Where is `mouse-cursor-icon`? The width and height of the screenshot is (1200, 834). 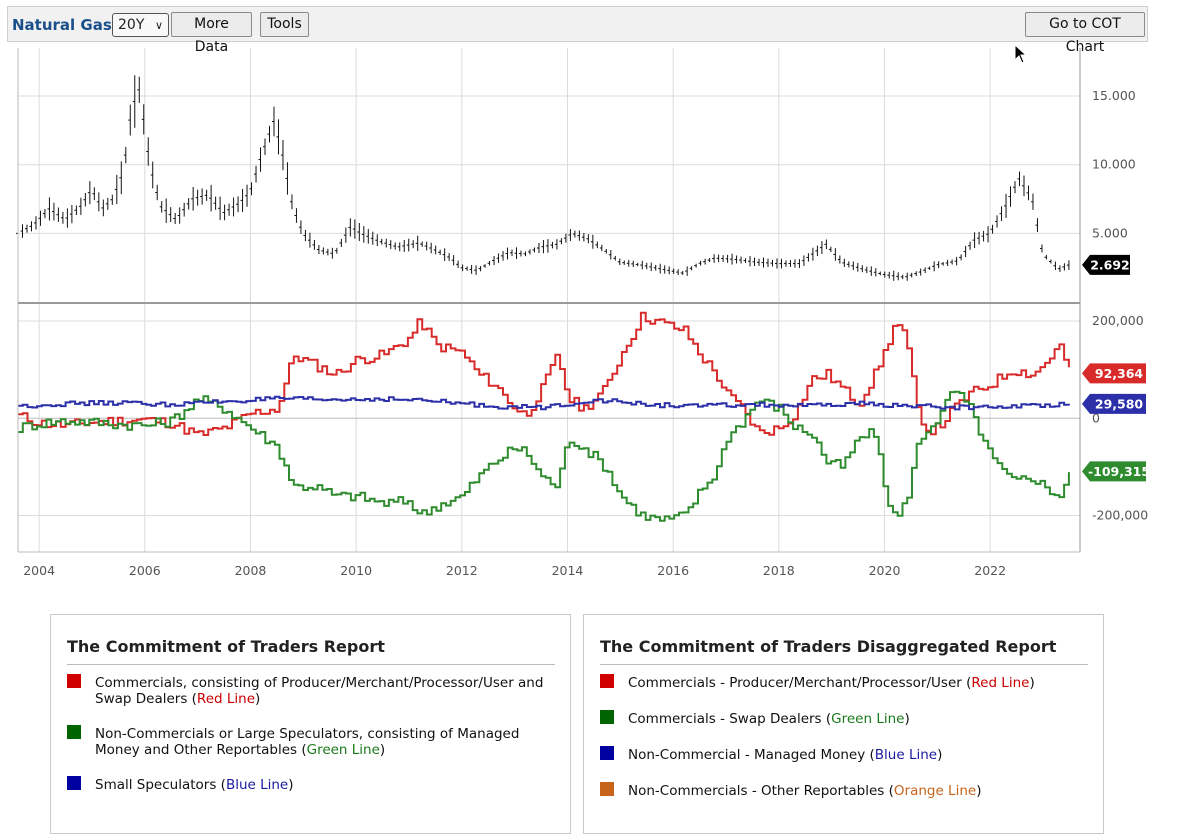
mouse-cursor-icon is located at coordinates (1021, 54).